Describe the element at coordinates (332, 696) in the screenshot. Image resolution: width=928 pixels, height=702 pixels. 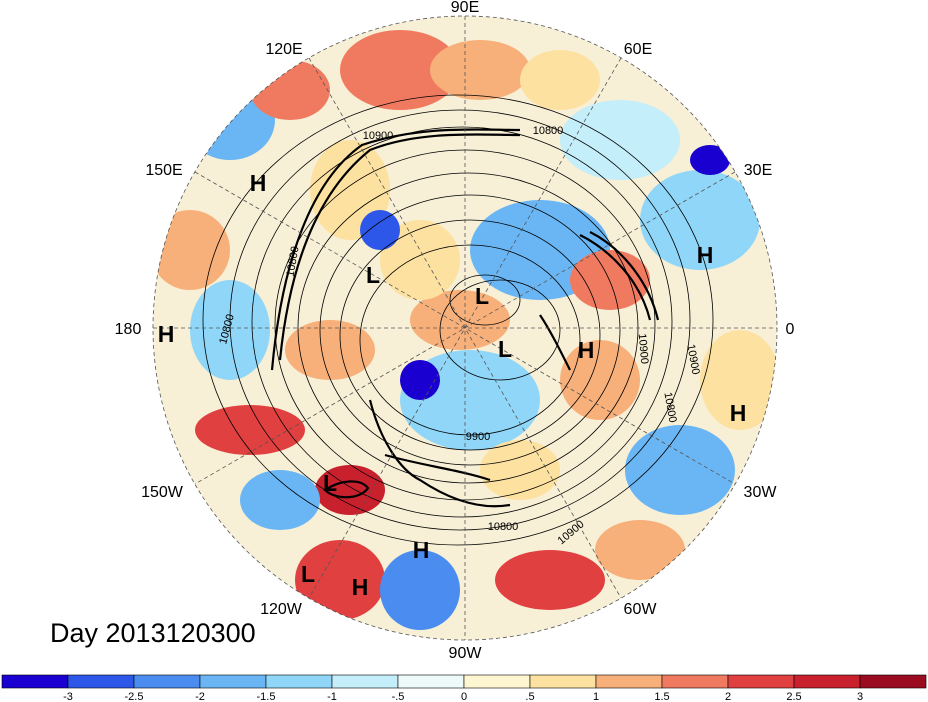
I see `colorbar-tick-label: -1` at that location.